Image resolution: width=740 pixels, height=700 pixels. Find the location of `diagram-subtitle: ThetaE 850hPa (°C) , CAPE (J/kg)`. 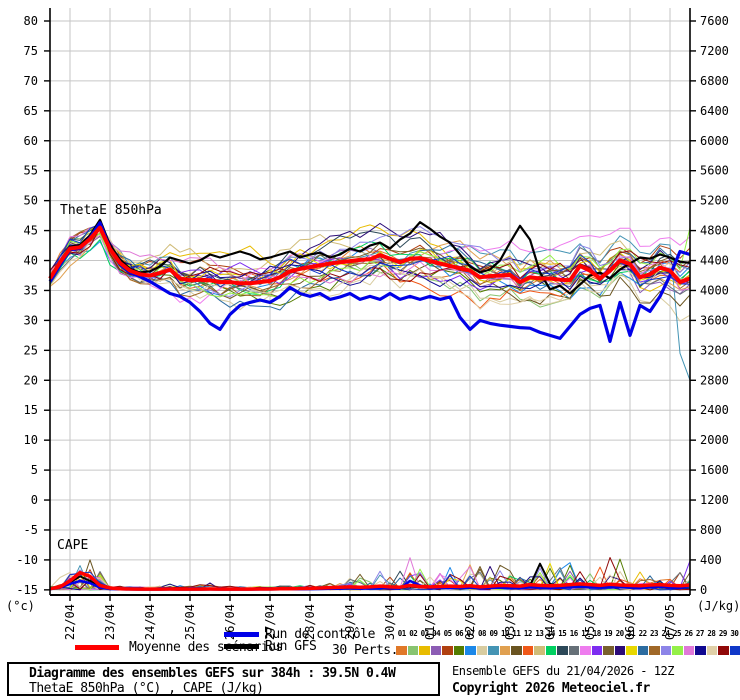

diagram-subtitle: ThetaE 850hPa (°C) , CAPE (J/kg) is located at coordinates (146, 688).